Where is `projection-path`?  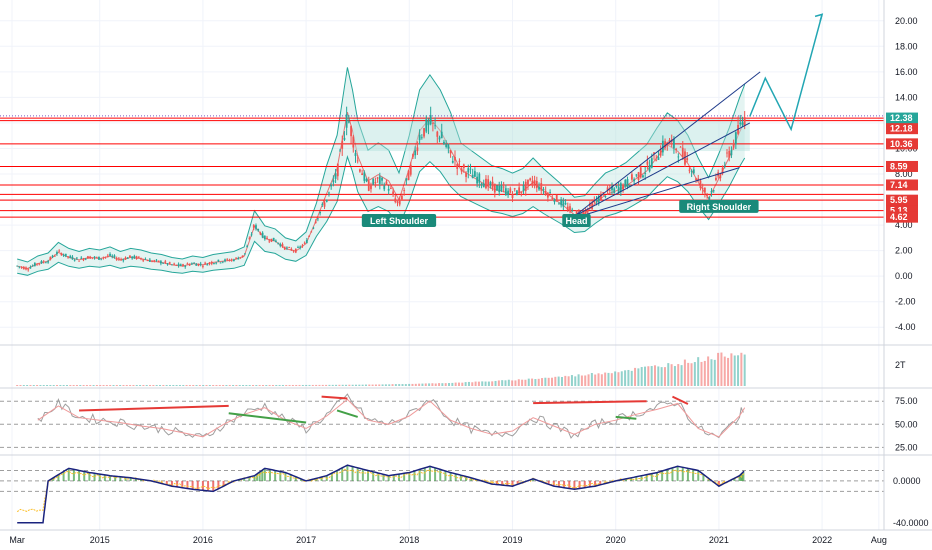
projection-path is located at coordinates (786, 72).